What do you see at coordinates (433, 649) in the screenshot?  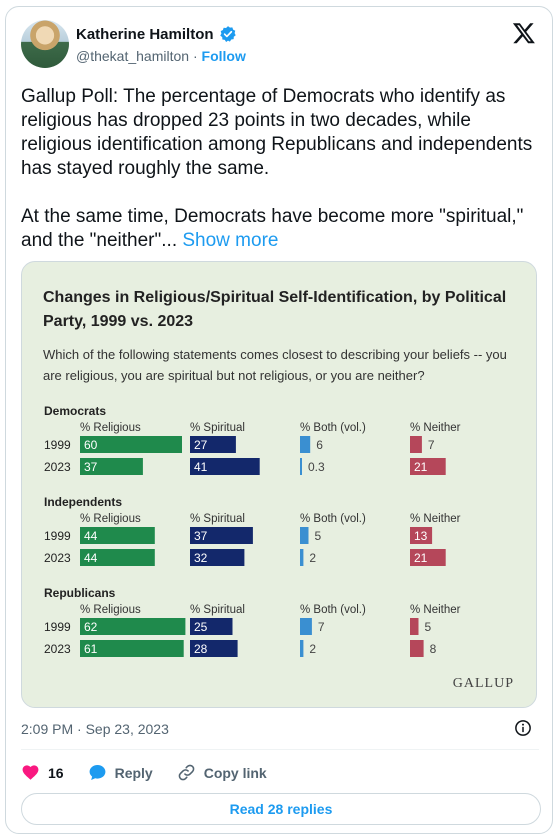 I see `data-label: 8` at bounding box center [433, 649].